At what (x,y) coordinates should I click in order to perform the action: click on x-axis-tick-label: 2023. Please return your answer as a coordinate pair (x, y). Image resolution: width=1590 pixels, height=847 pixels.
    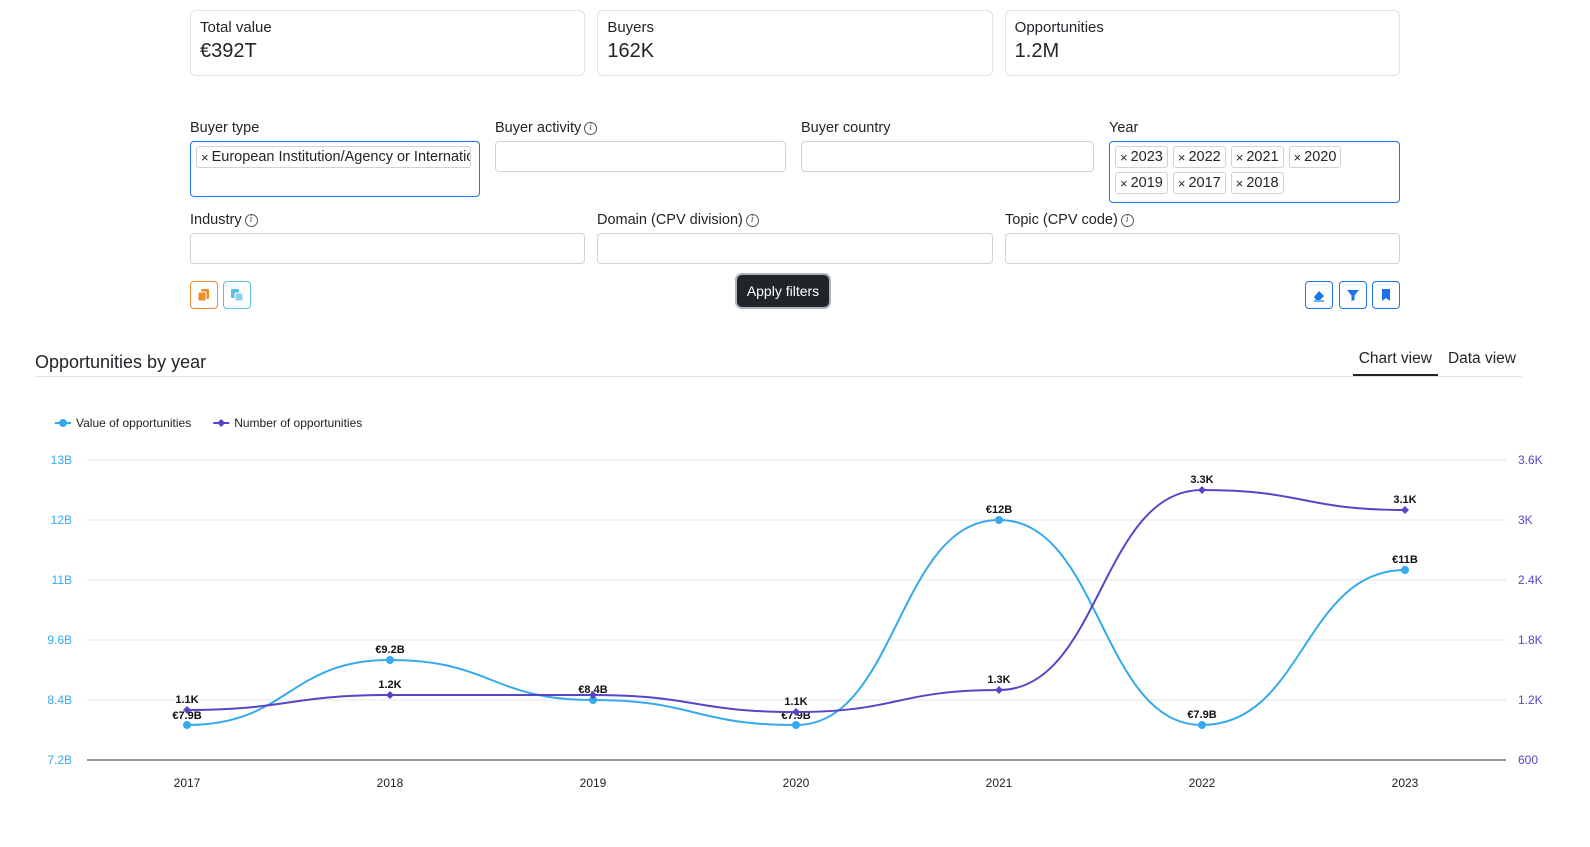
    Looking at the image, I should click on (1405, 783).